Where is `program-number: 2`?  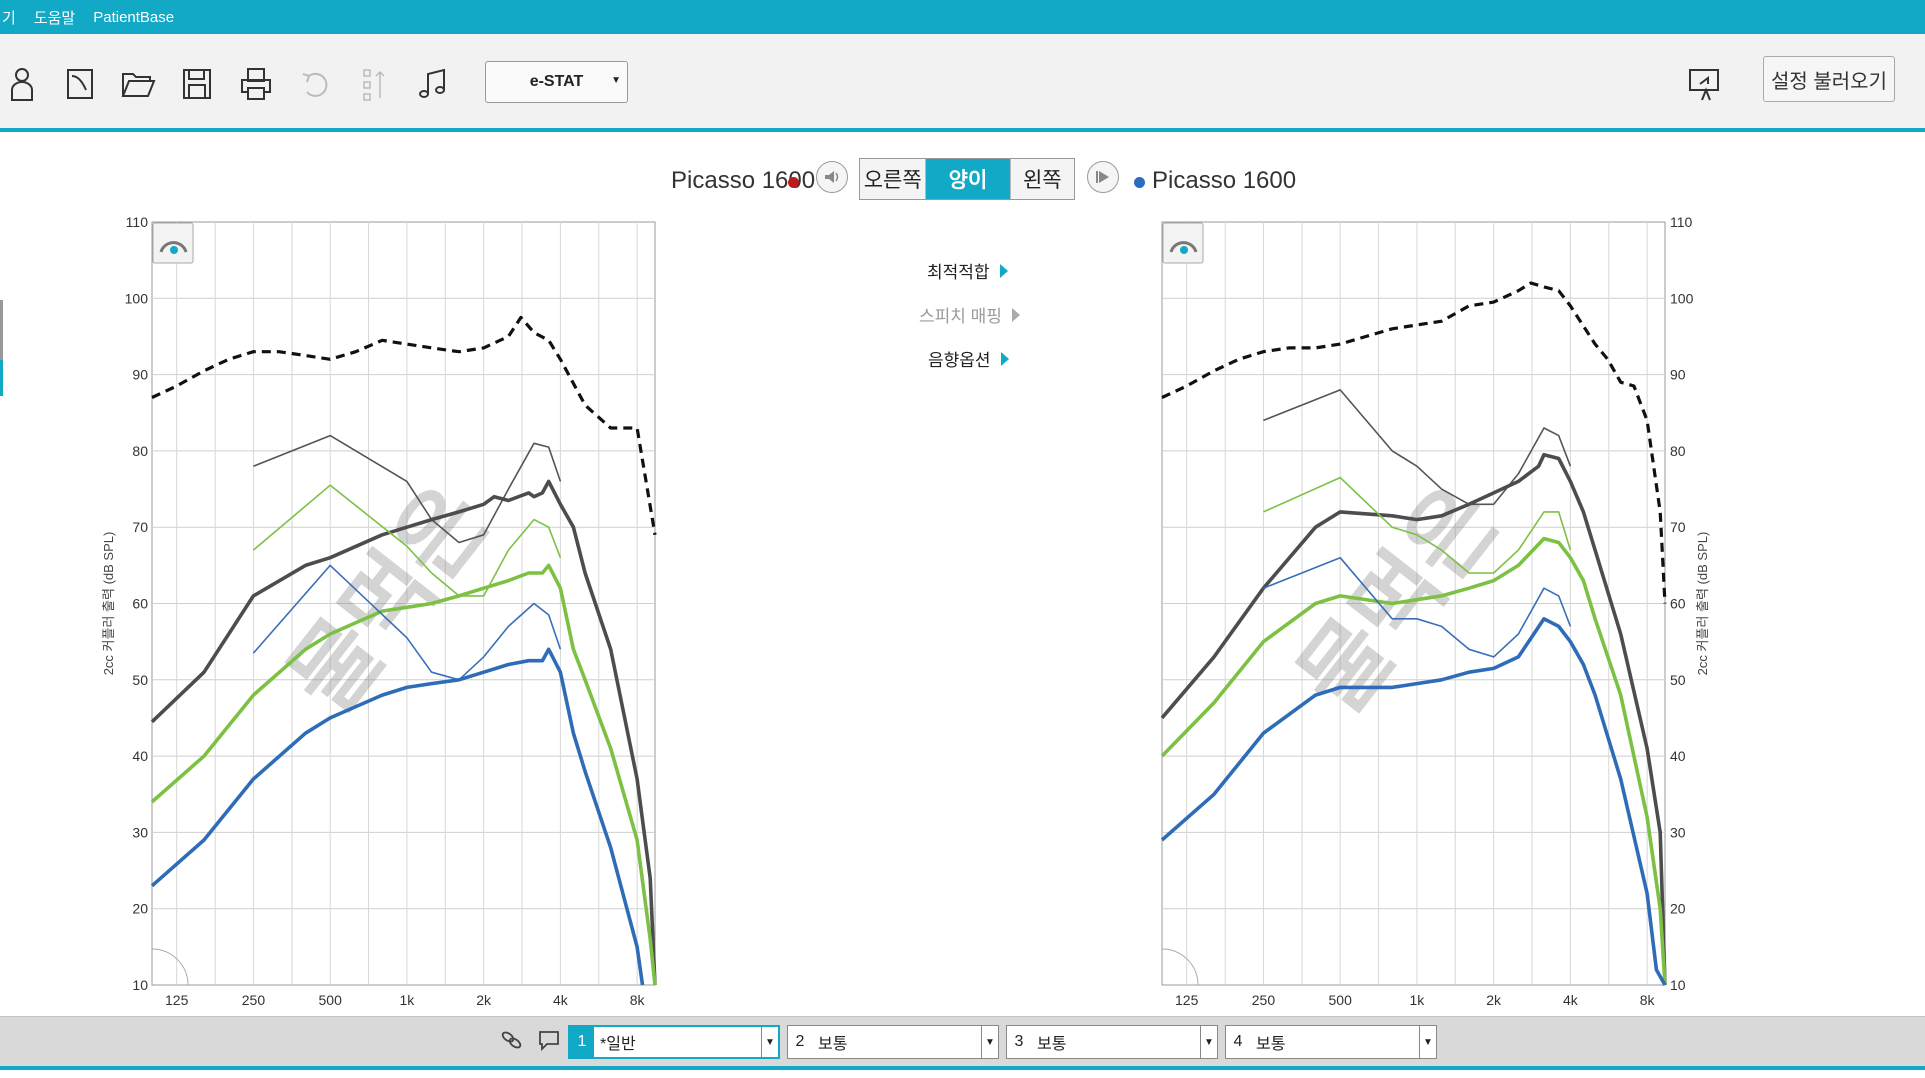
program-number: 2 is located at coordinates (800, 1041).